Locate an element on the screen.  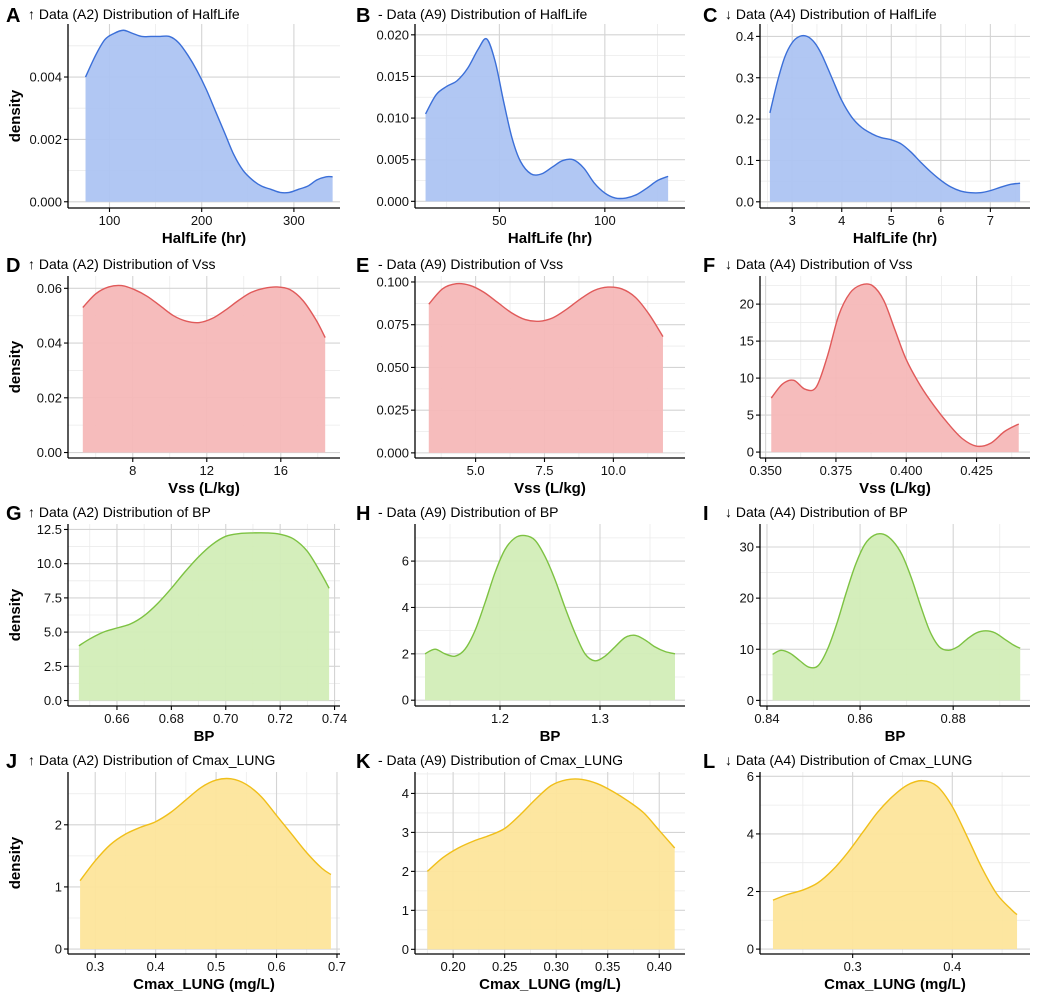
panel-title: ↓ Data (A4) Distribution of BP is located at coordinates (816, 512).